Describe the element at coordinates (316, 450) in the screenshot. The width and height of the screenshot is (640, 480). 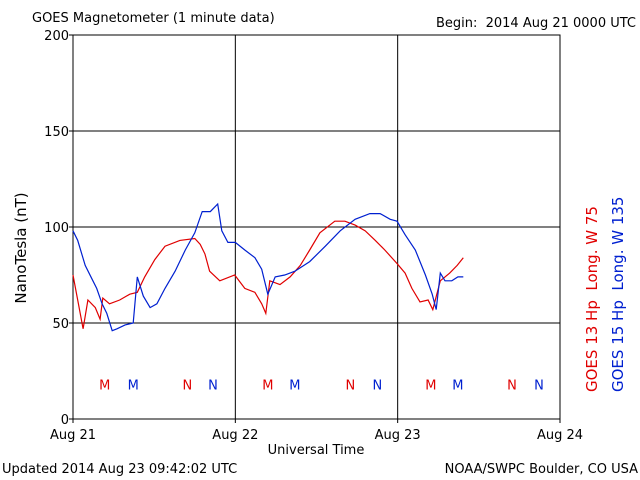
I see `x-axis-label: Universal Time` at that location.